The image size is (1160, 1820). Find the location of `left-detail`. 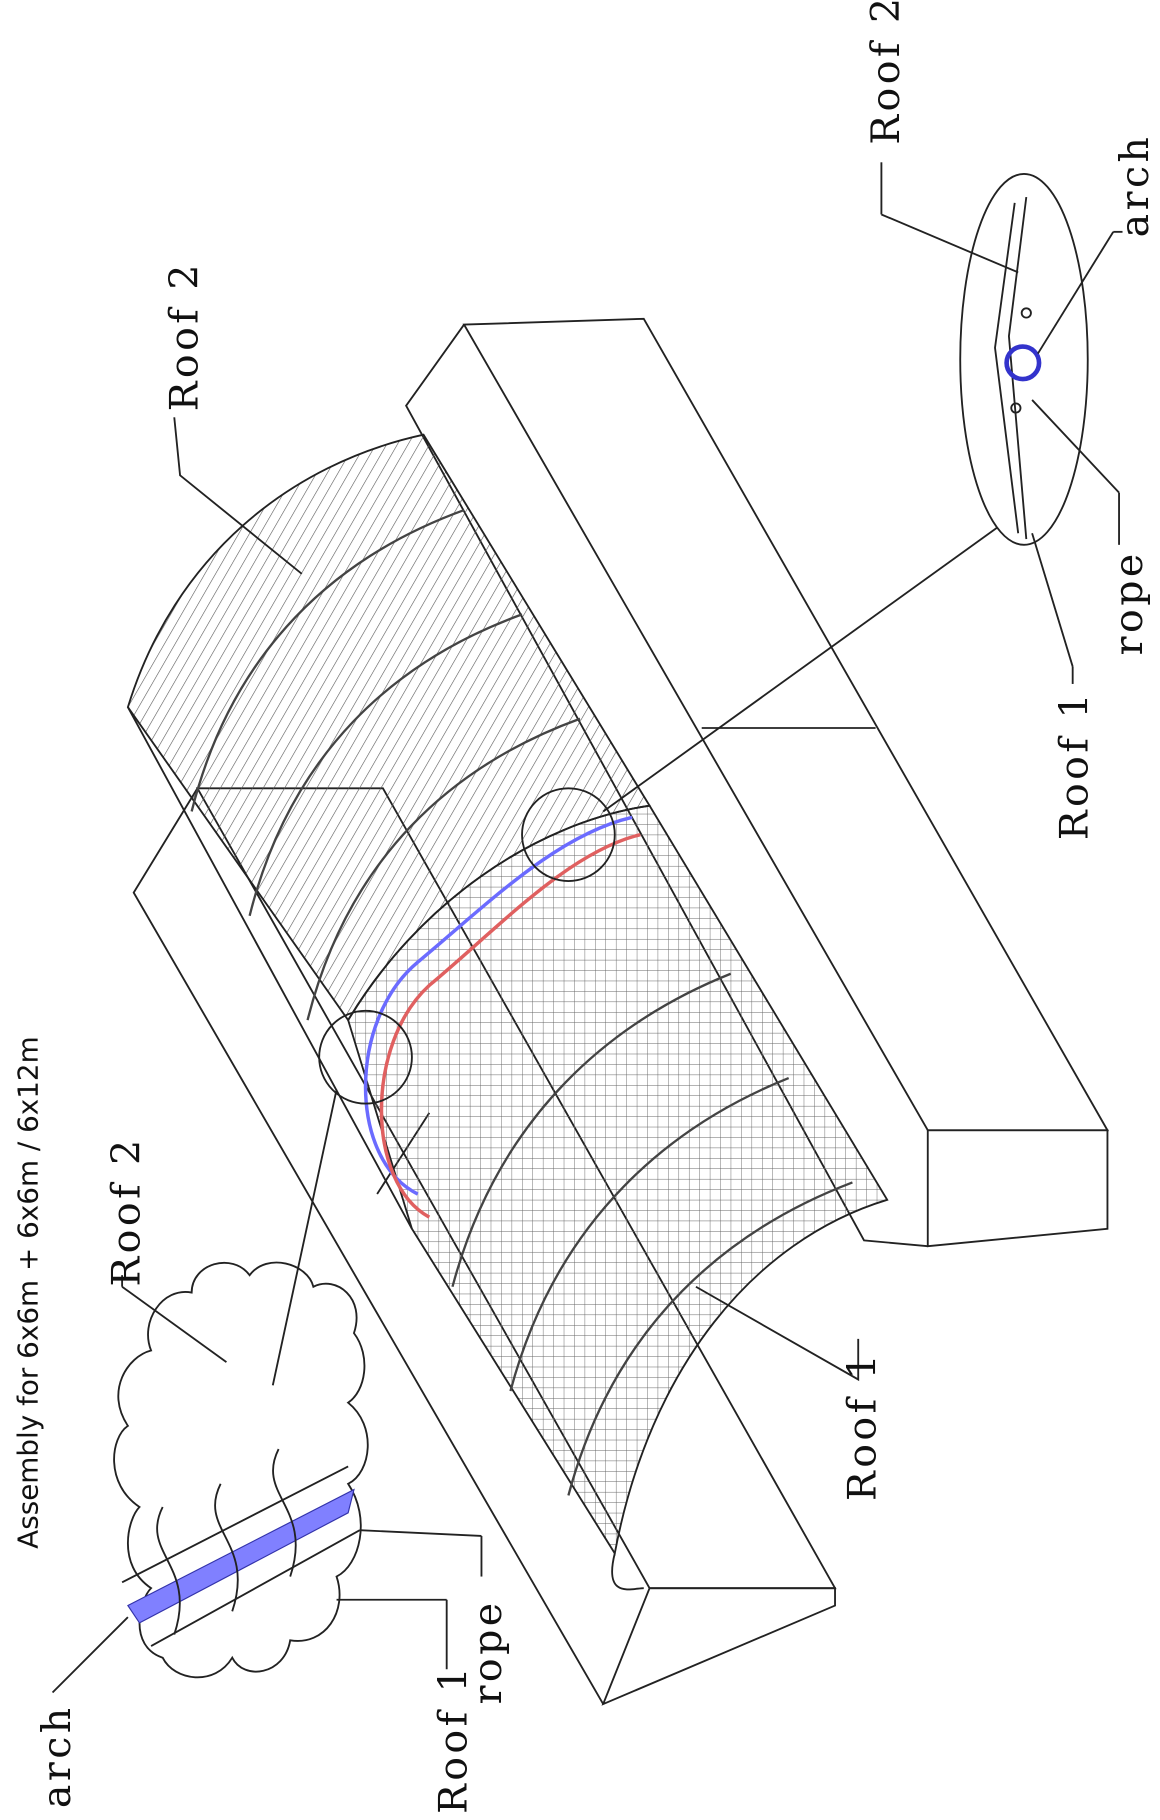

left-detail is located at coordinates (267, 1477).